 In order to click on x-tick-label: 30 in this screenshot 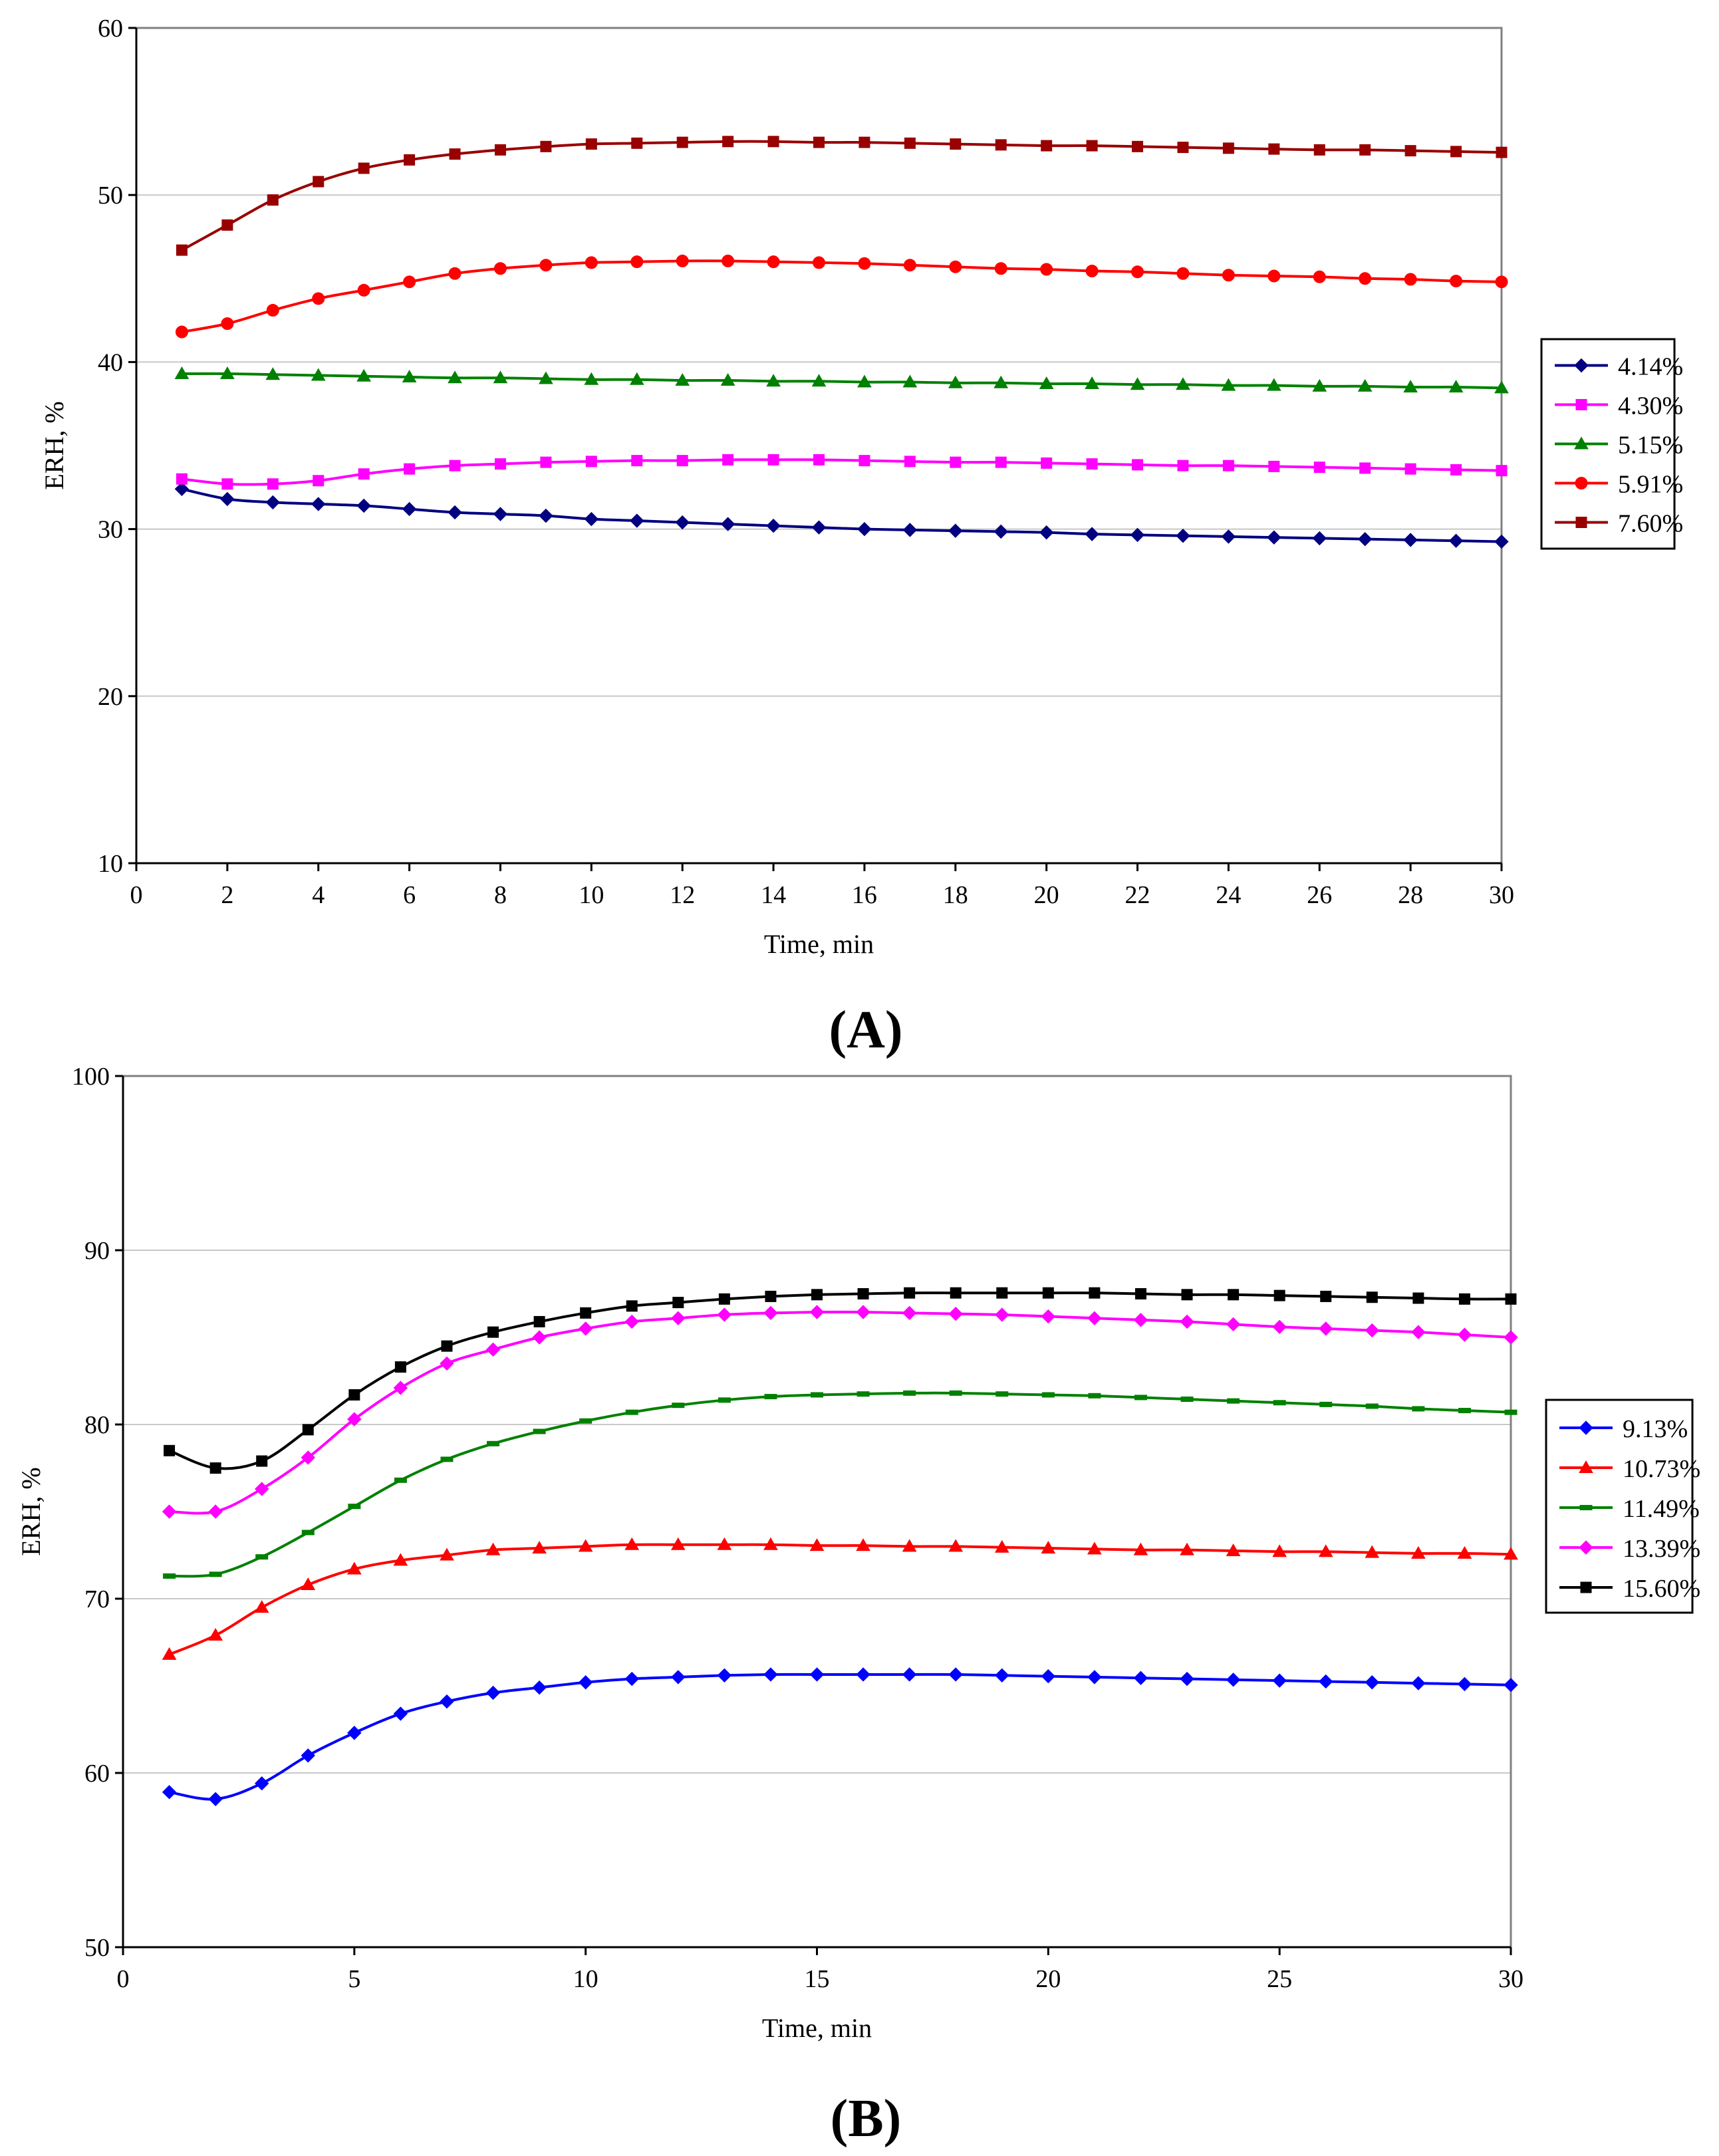, I will do `click(1502, 895)`.